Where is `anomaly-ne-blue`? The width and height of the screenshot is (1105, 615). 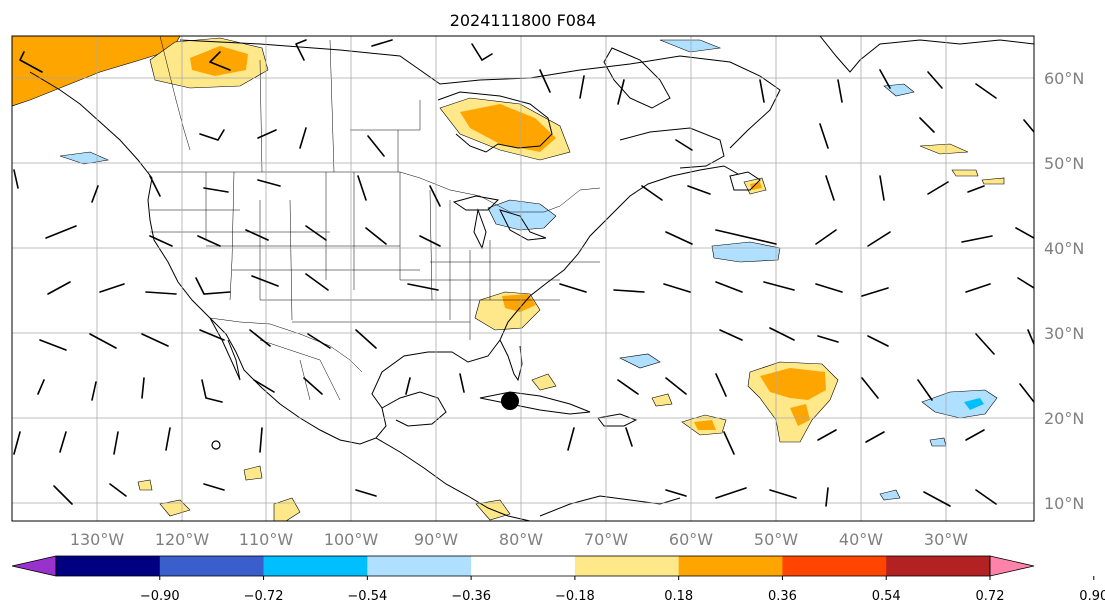
anomaly-ne-blue is located at coordinates (899, 90).